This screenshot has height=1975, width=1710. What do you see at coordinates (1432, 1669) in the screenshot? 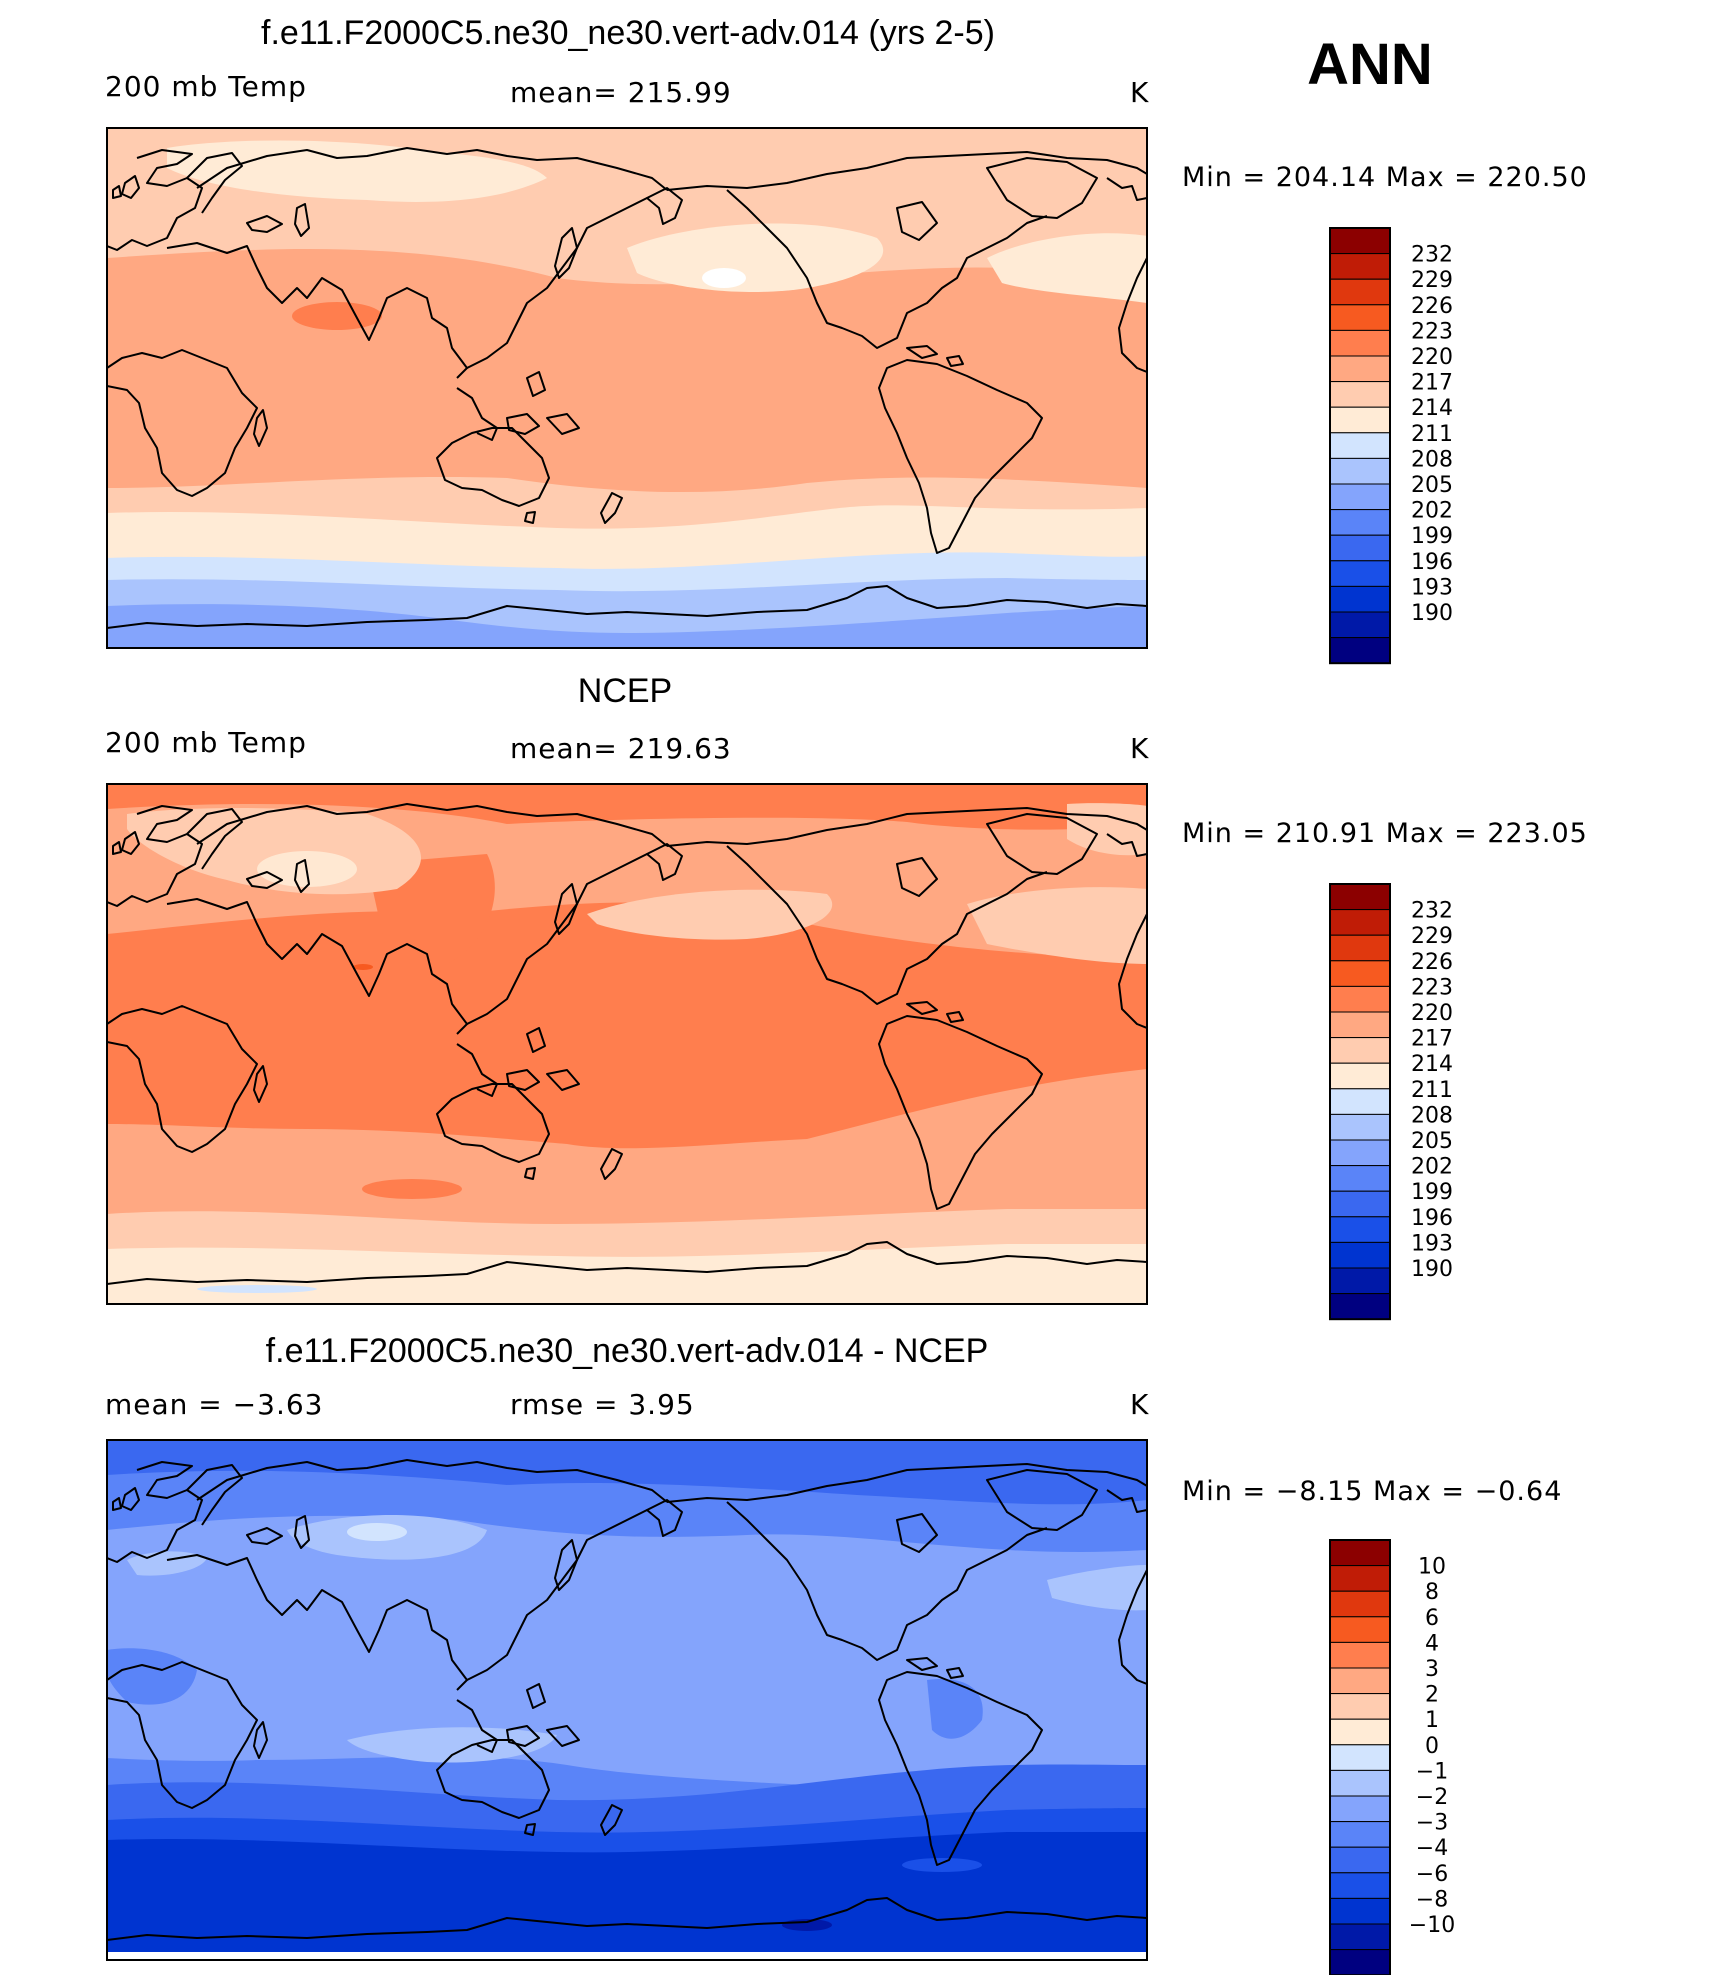
I see `colorbar-3-tick-label: 3` at bounding box center [1432, 1669].